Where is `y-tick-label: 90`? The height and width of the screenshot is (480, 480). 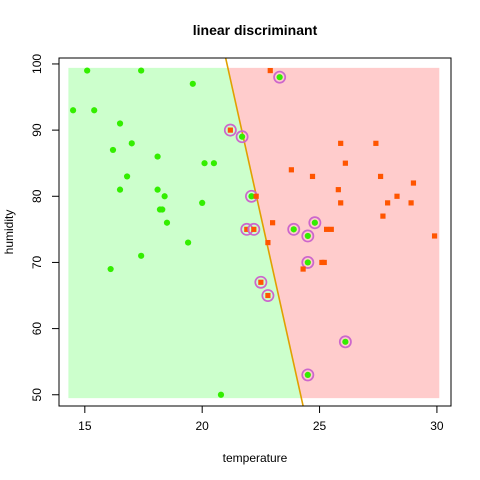
y-tick-label: 90 is located at coordinates (37, 130).